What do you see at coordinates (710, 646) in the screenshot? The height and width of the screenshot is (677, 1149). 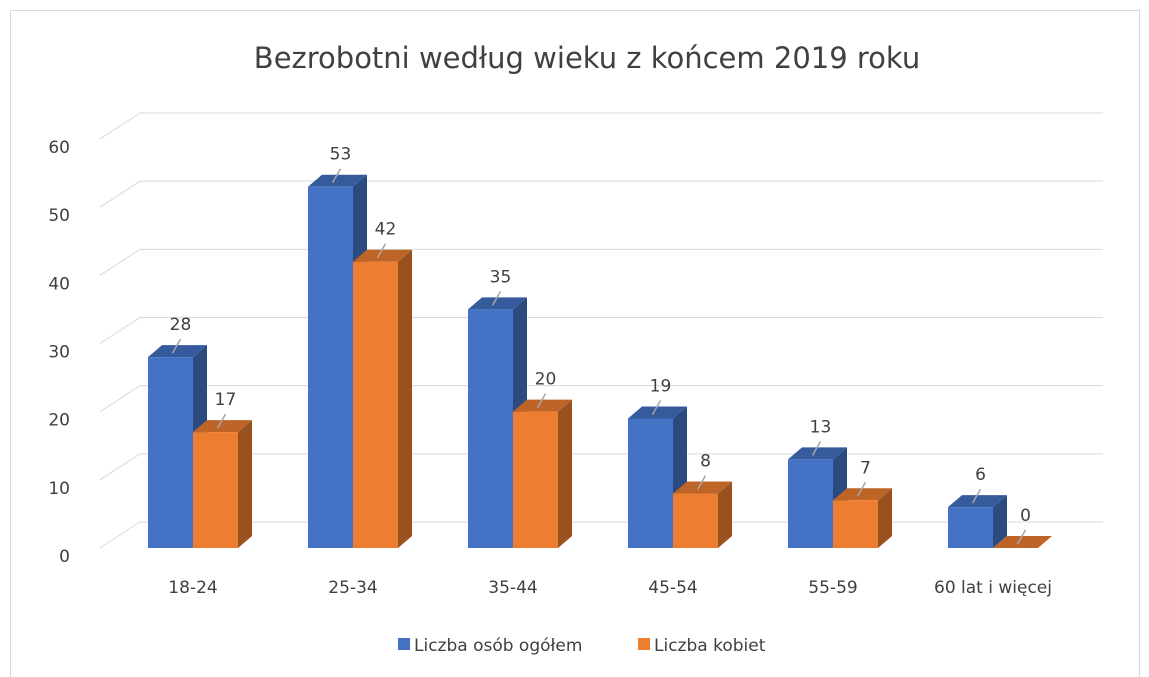 I see `legend-label: Liczba kobiet` at bounding box center [710, 646].